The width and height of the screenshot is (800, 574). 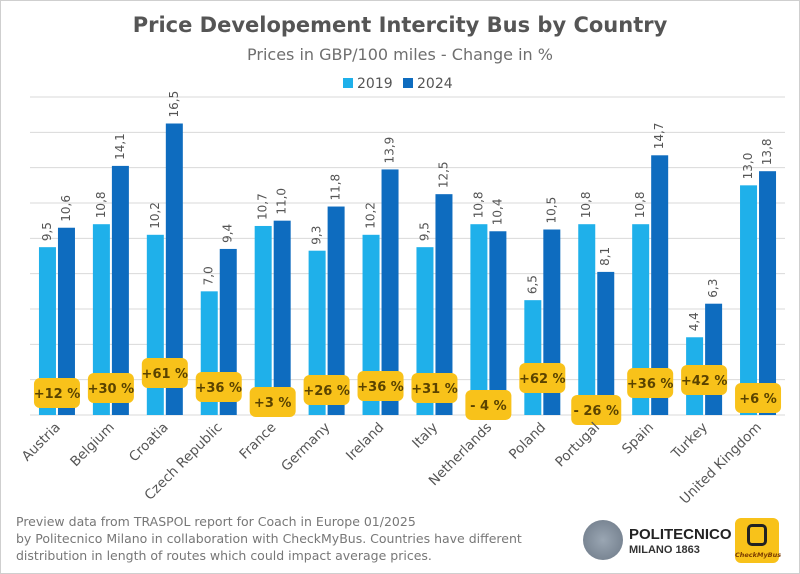 What do you see at coordinates (757, 535) in the screenshot?
I see `bus-icon` at bounding box center [757, 535].